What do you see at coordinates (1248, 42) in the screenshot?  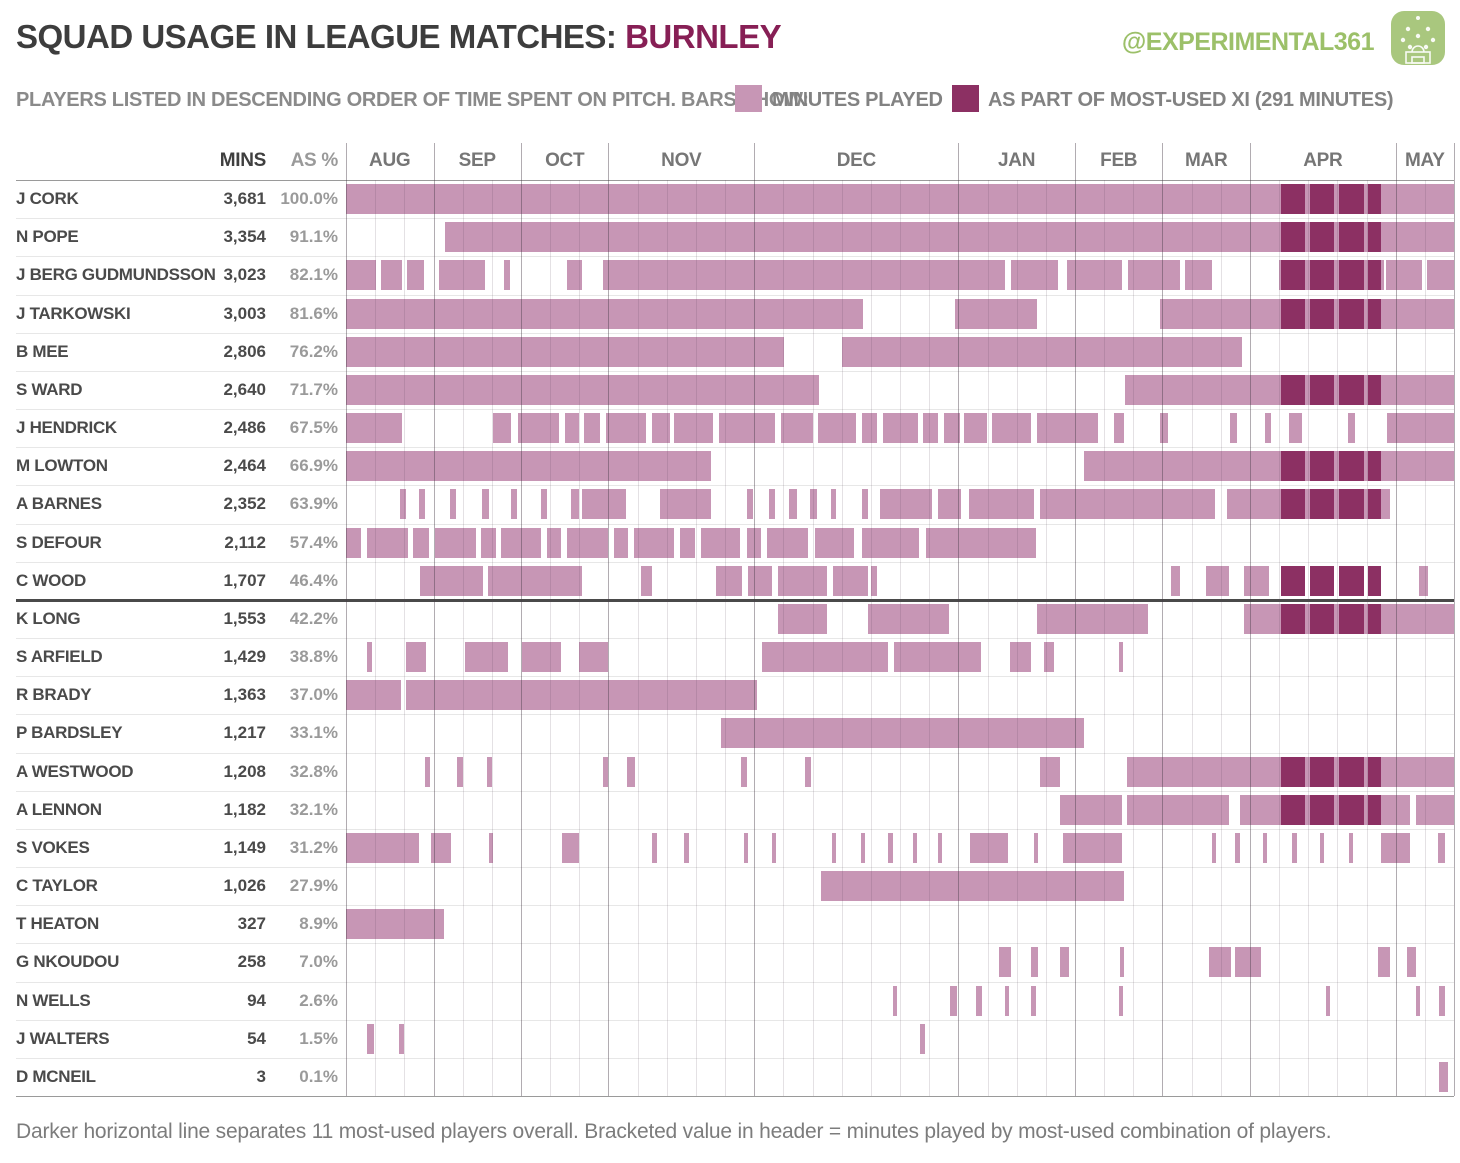 I see `author-handle: @EXPERIMENTAL361` at bounding box center [1248, 42].